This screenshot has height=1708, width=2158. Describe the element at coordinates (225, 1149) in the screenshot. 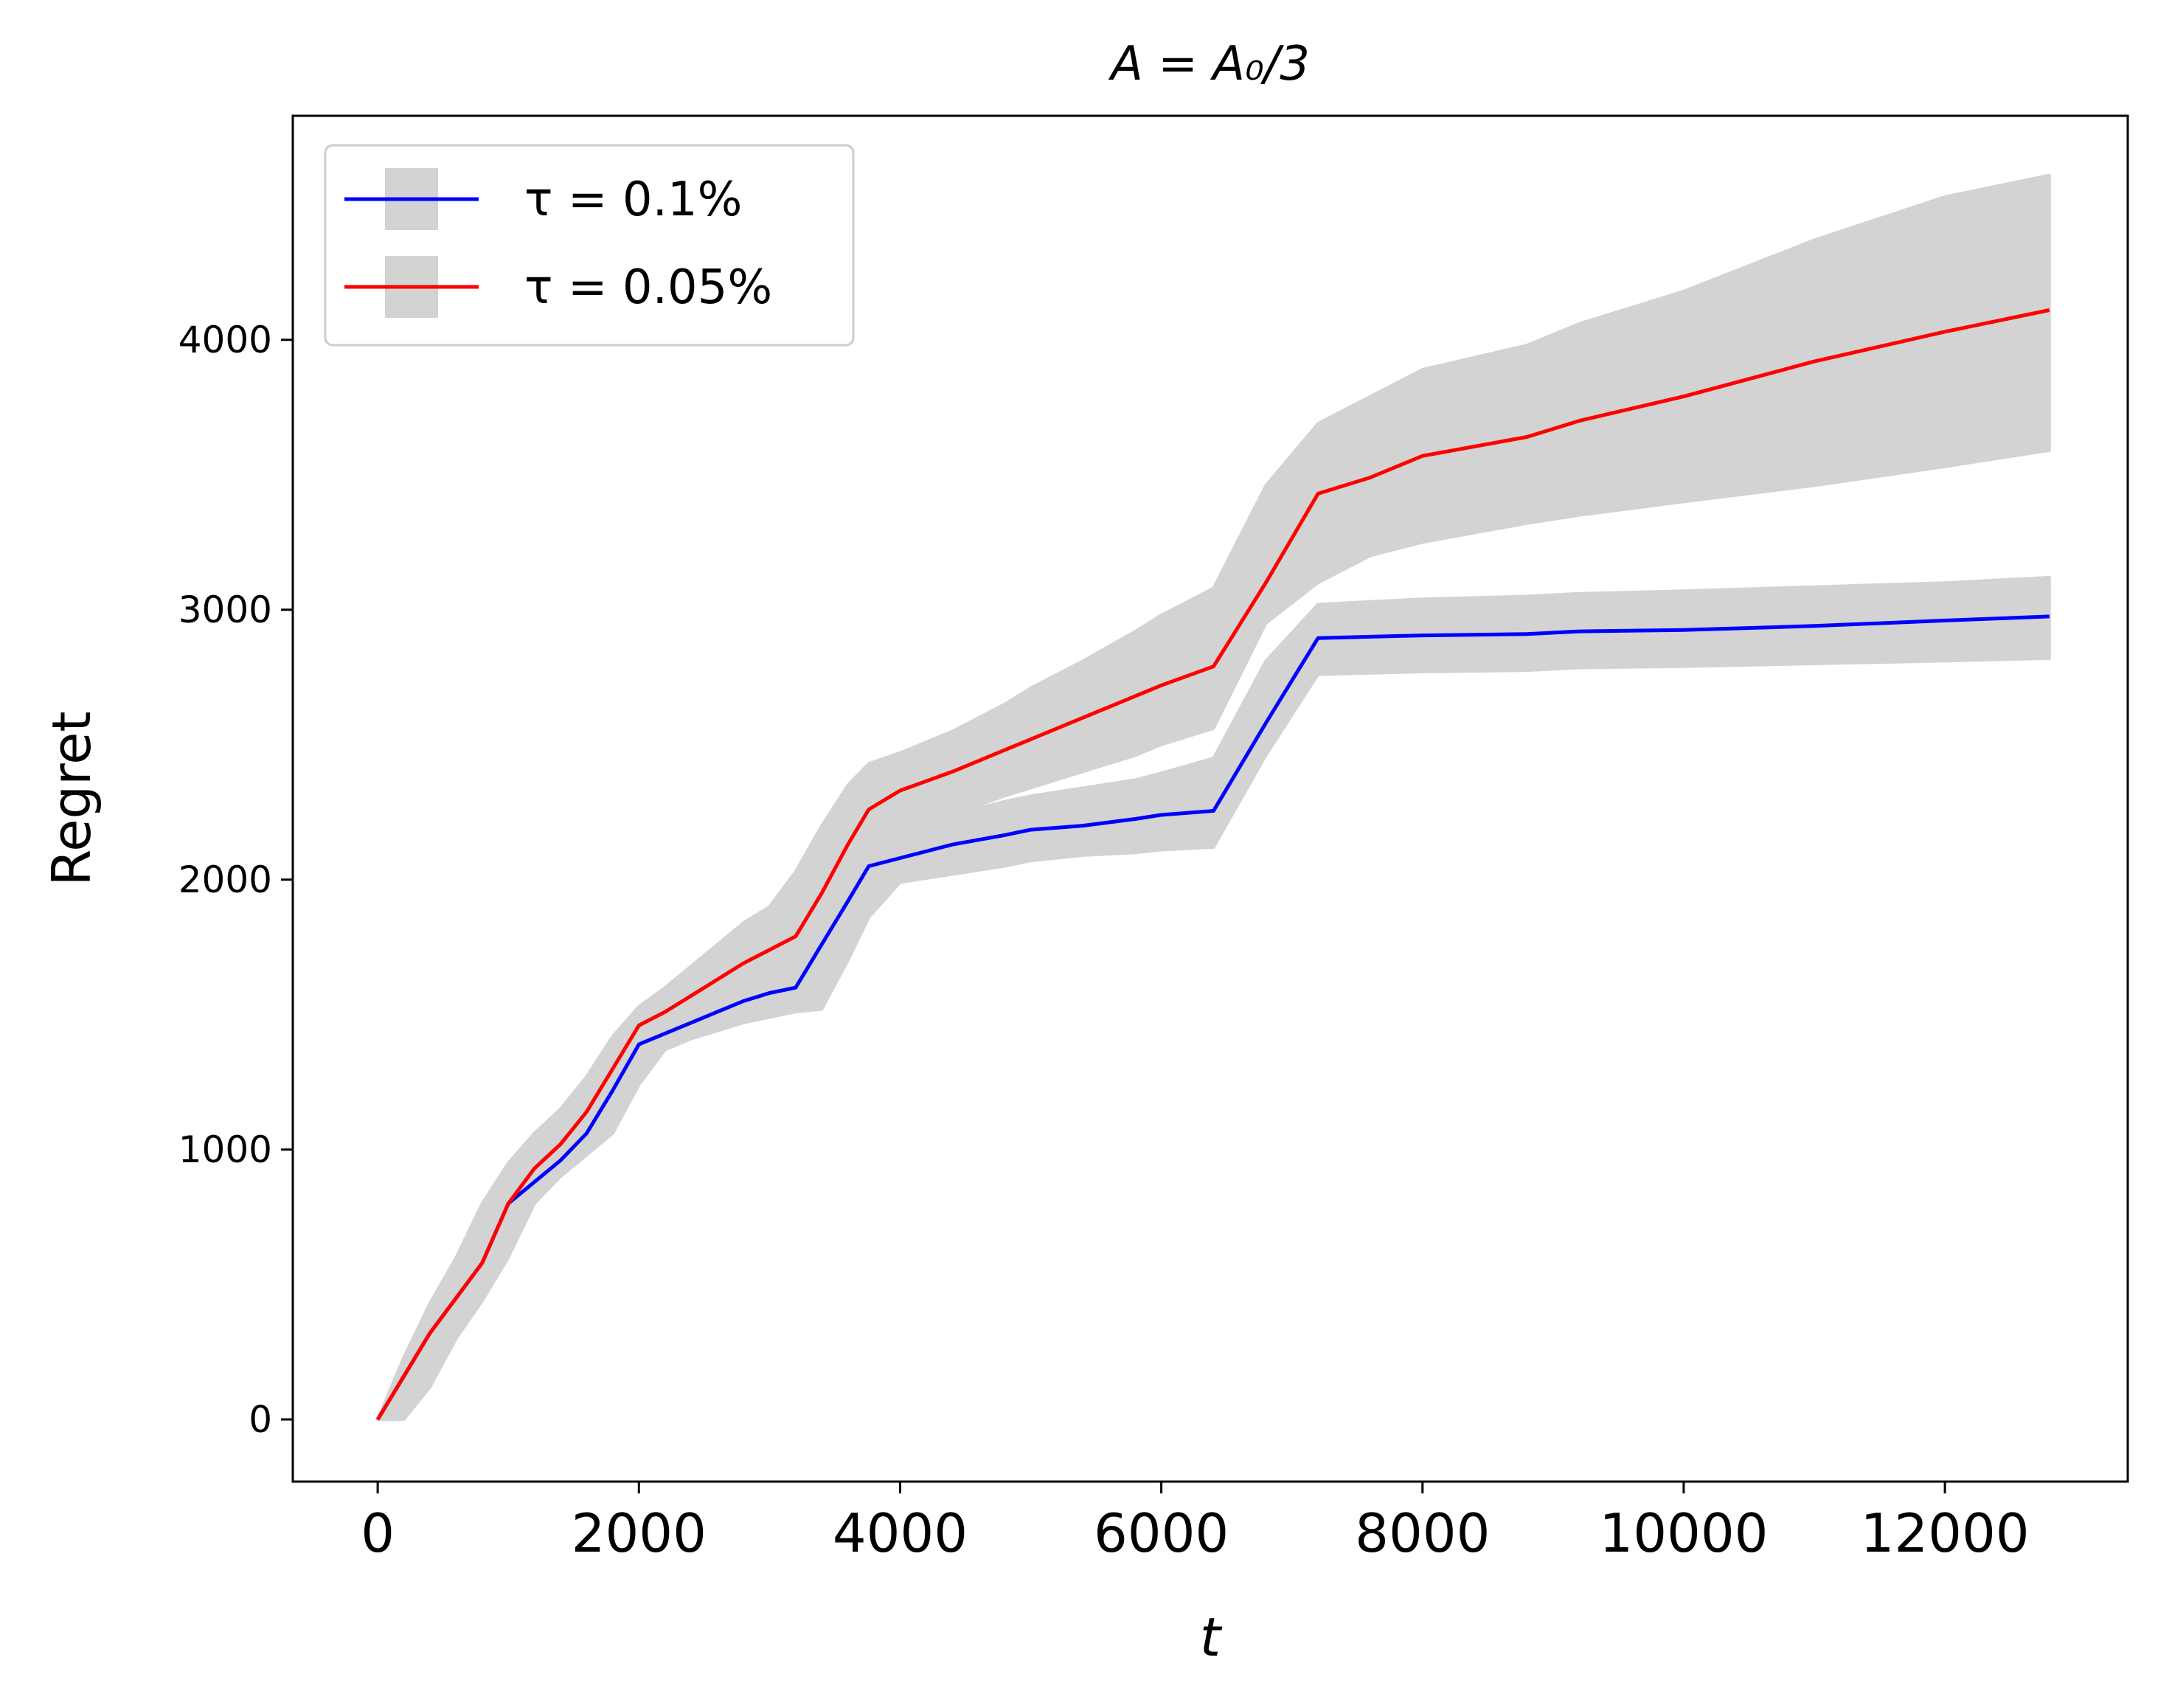

I see `y-tick-label: 1000` at that location.